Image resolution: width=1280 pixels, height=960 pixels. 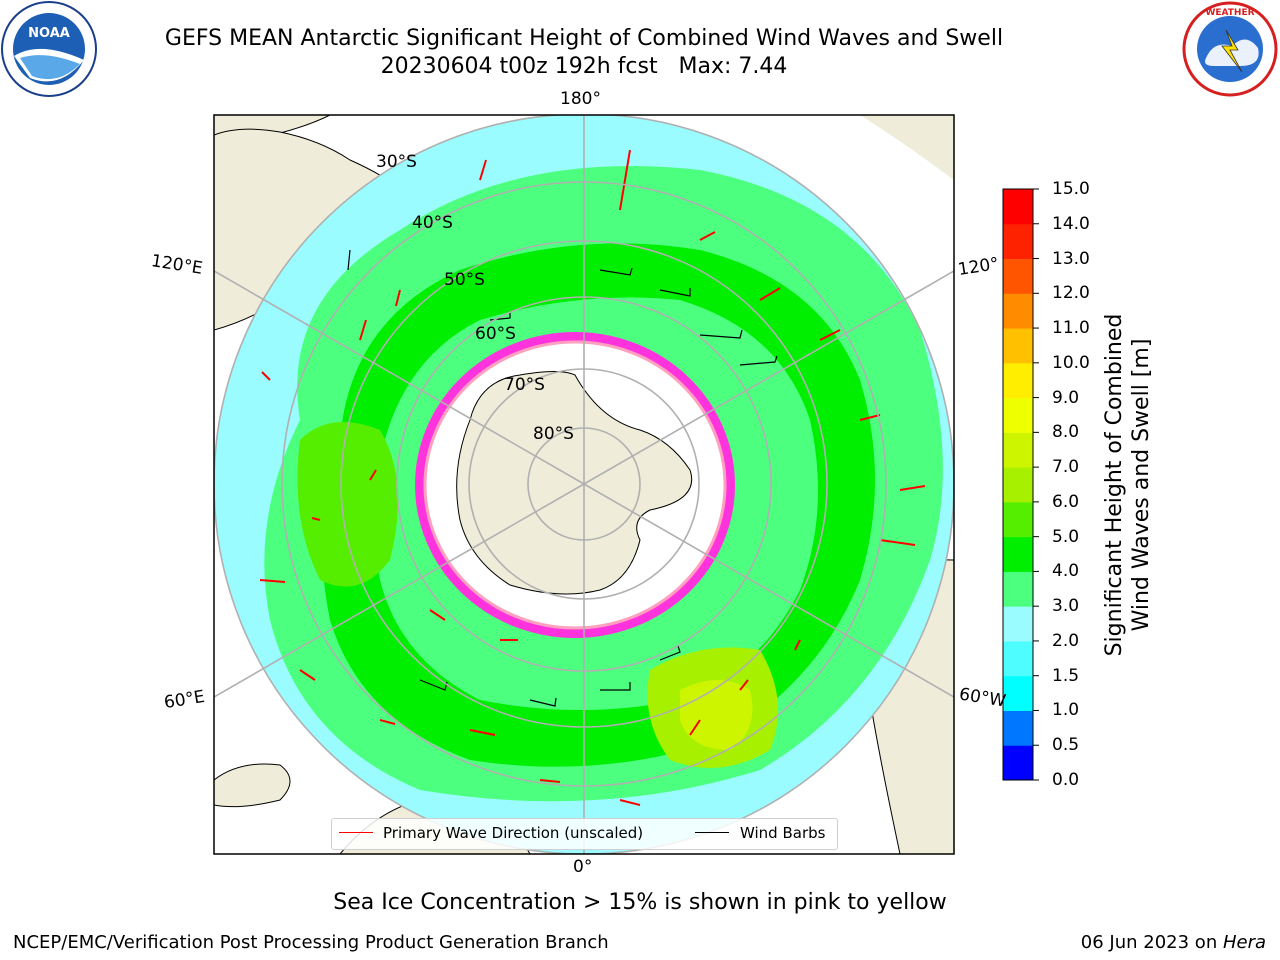 I want to click on colorbar-tick-label: 9.0, so click(x=1066, y=397).